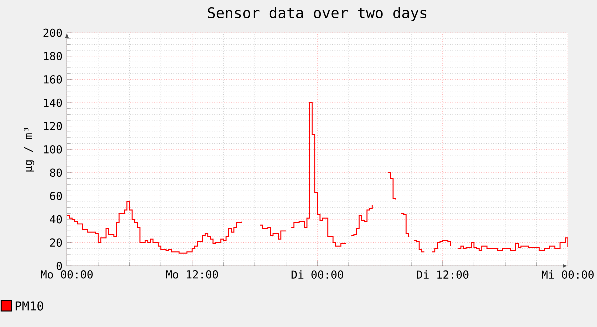  I want to click on y-axis-title: µg / m³, so click(29, 150).